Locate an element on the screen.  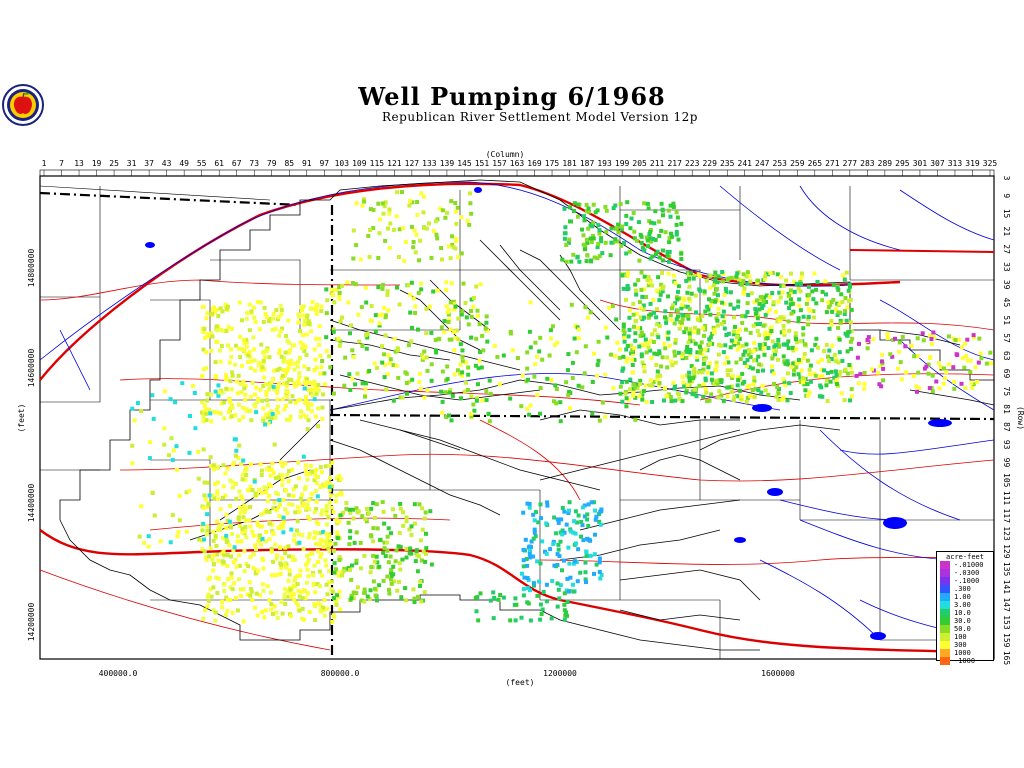
column-tick-label: 205 is located at coordinates (639, 163).